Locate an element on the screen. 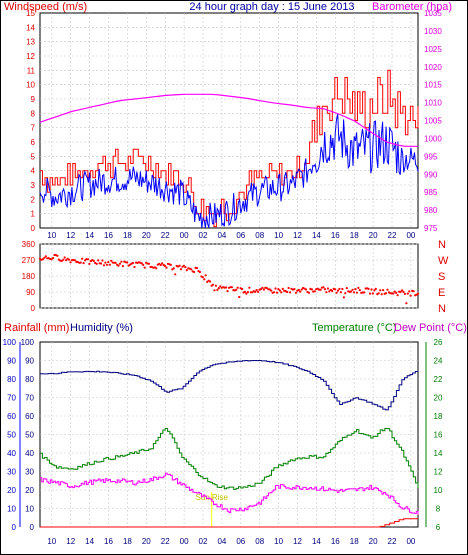 This screenshot has width=468, height=555. temperature-tick-label: 6 is located at coordinates (438, 527).